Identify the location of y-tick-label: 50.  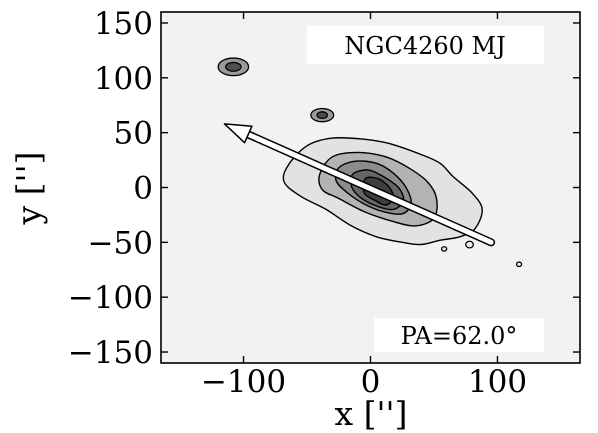
(133, 134).